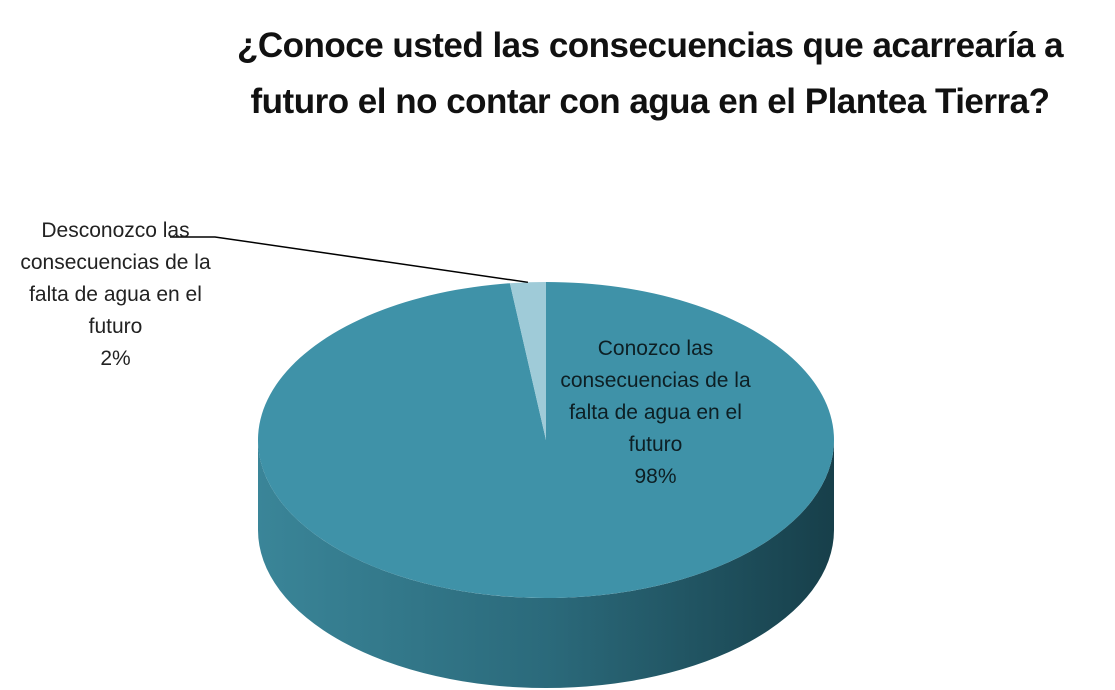 This screenshot has width=1115, height=690. Describe the element at coordinates (349, 260) in the screenshot. I see `leader-line` at that location.